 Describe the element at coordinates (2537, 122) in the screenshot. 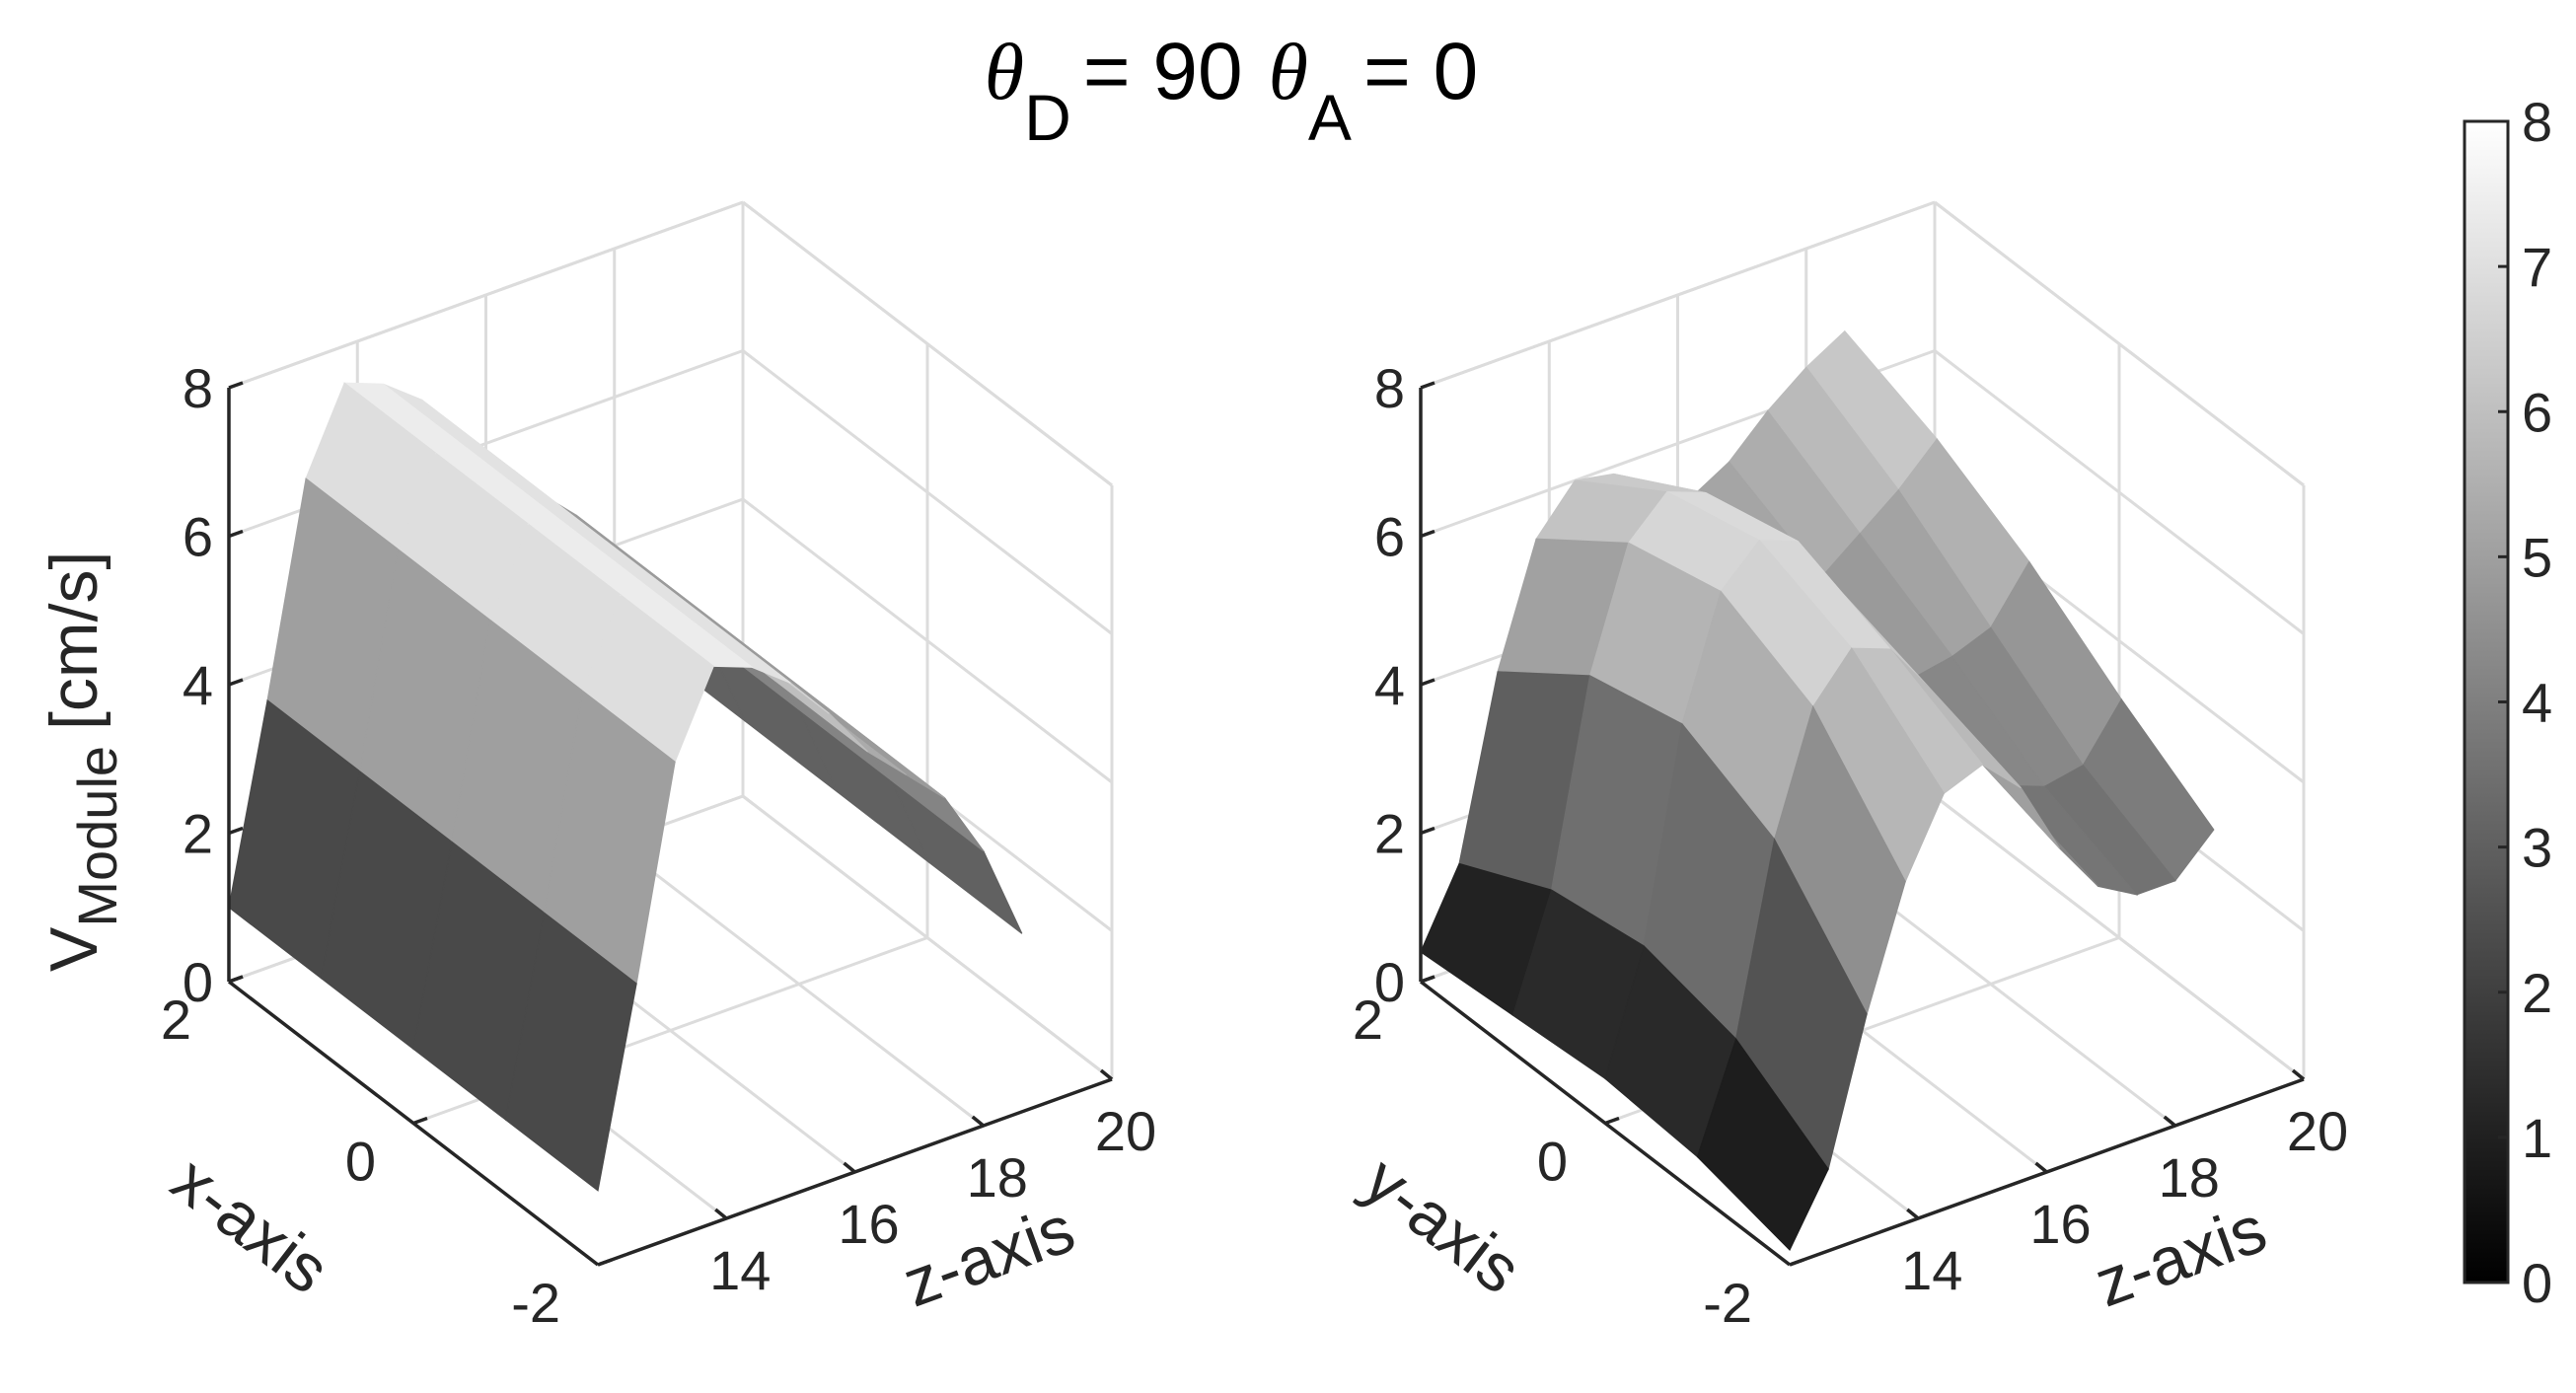

I see `colorbar-tick-label: 8` at that location.